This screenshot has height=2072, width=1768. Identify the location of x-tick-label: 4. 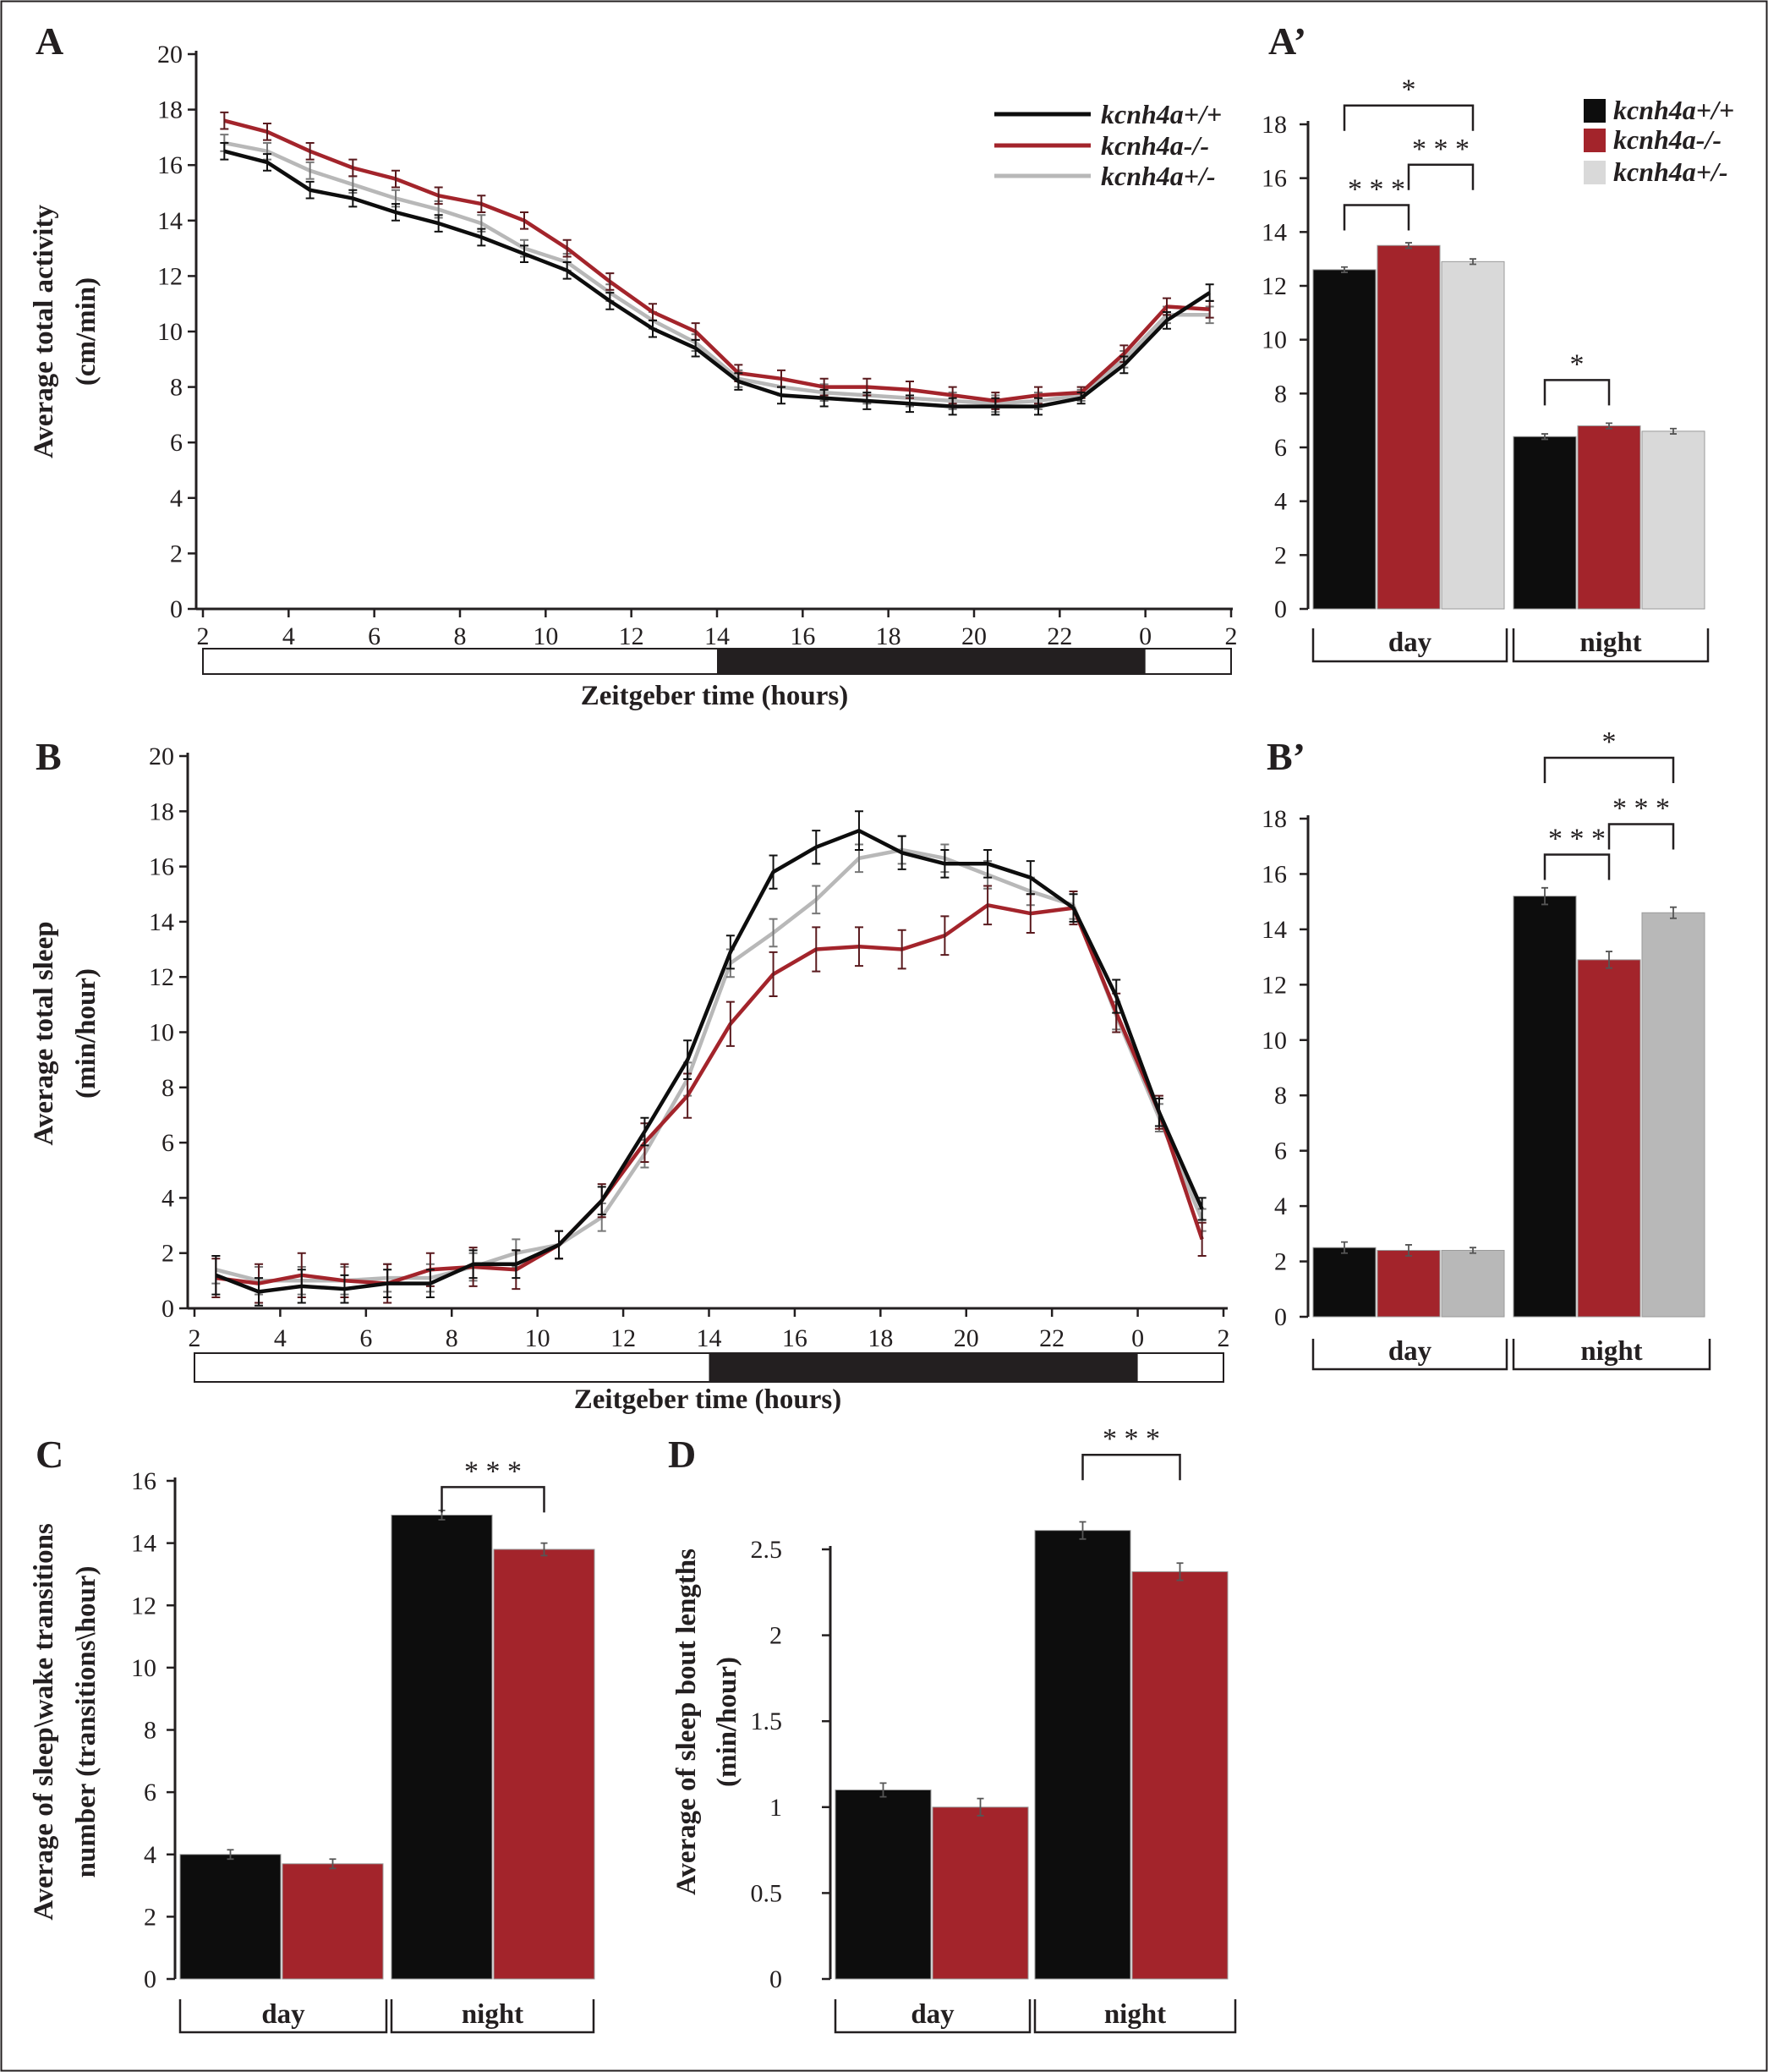
(288, 636).